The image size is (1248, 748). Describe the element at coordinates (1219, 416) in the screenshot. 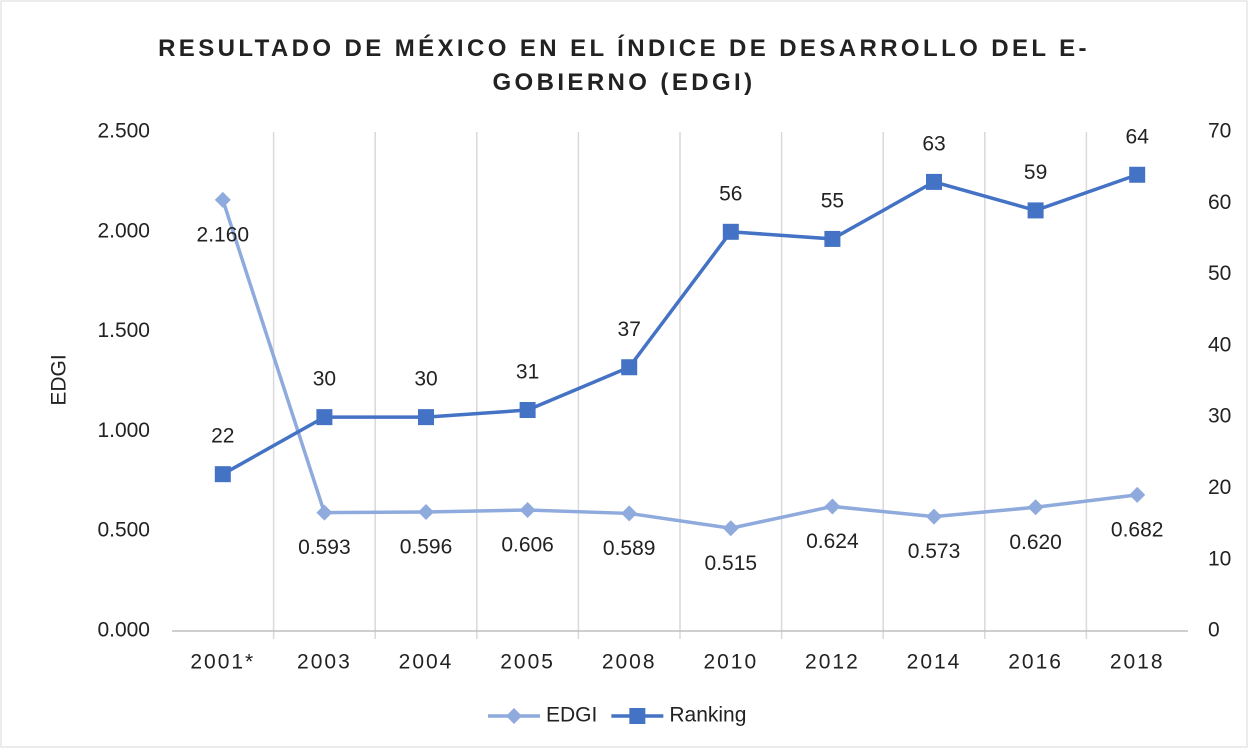

I see `y2-tick-label: 30` at that location.